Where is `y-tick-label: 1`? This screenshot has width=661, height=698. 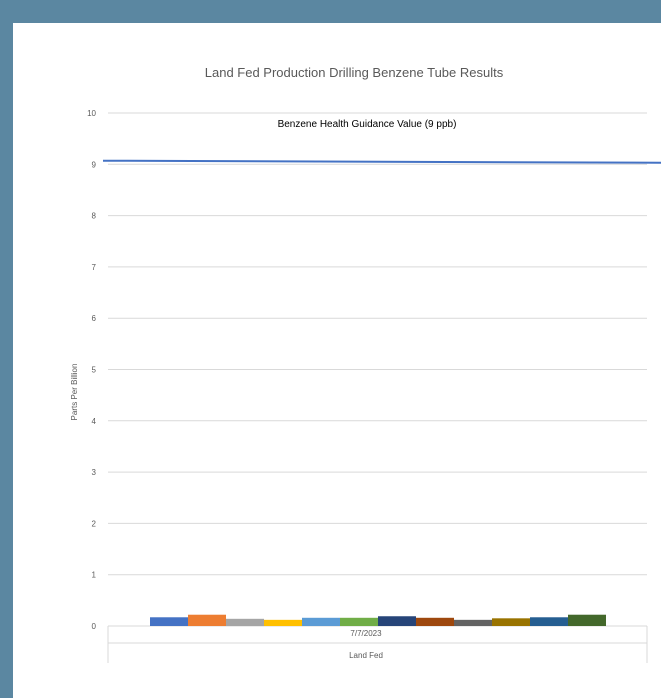 y-tick-label: 1 is located at coordinates (94, 575).